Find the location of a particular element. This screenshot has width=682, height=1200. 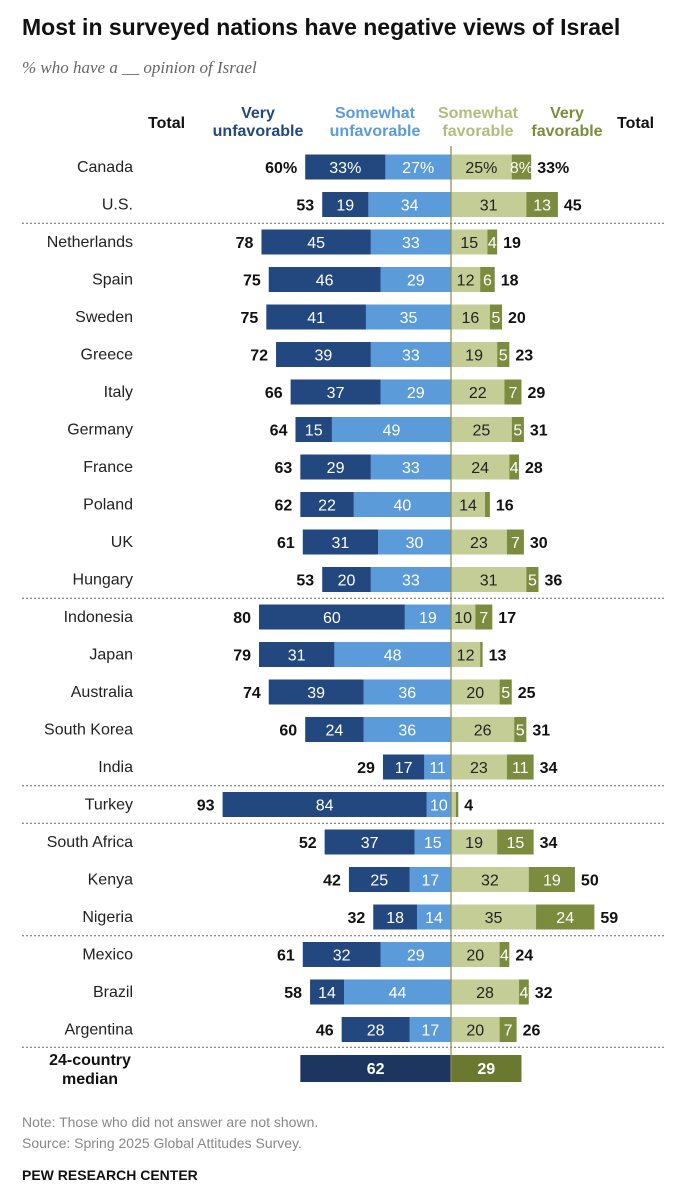

bar-very-unfavorable-brazil is located at coordinates (327, 992).